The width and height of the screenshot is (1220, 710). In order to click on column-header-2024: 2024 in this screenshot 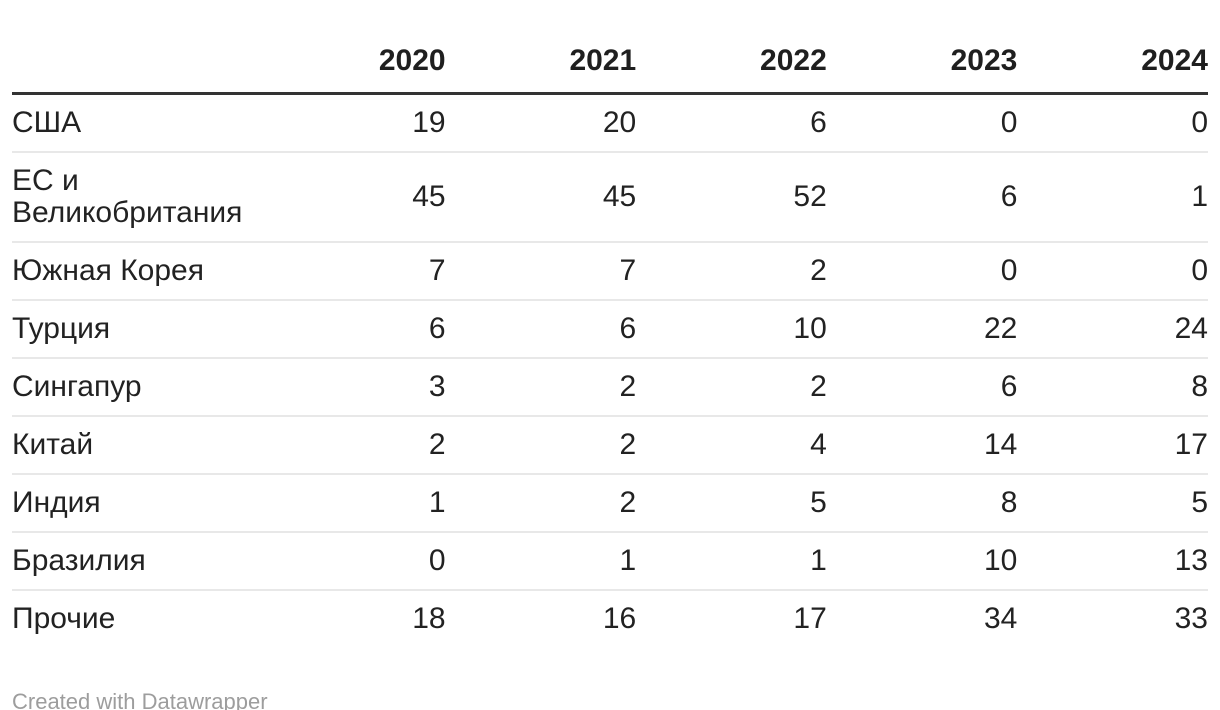, I will do `click(1112, 47)`.